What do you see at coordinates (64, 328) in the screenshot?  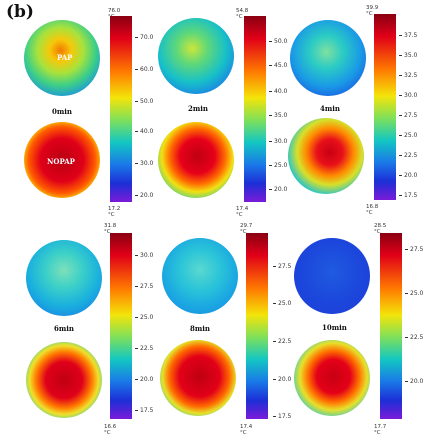 I see `time-label: 6min` at bounding box center [64, 328].